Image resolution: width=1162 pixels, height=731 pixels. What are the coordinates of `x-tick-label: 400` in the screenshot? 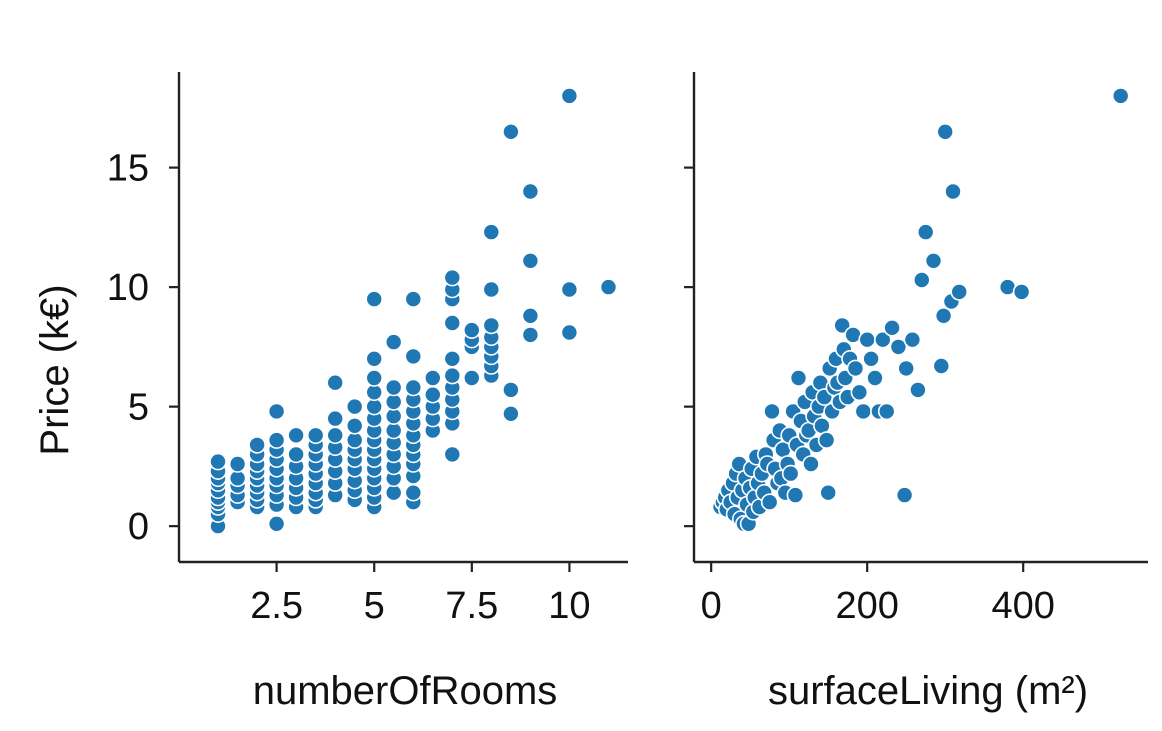 It's located at (1022, 606).